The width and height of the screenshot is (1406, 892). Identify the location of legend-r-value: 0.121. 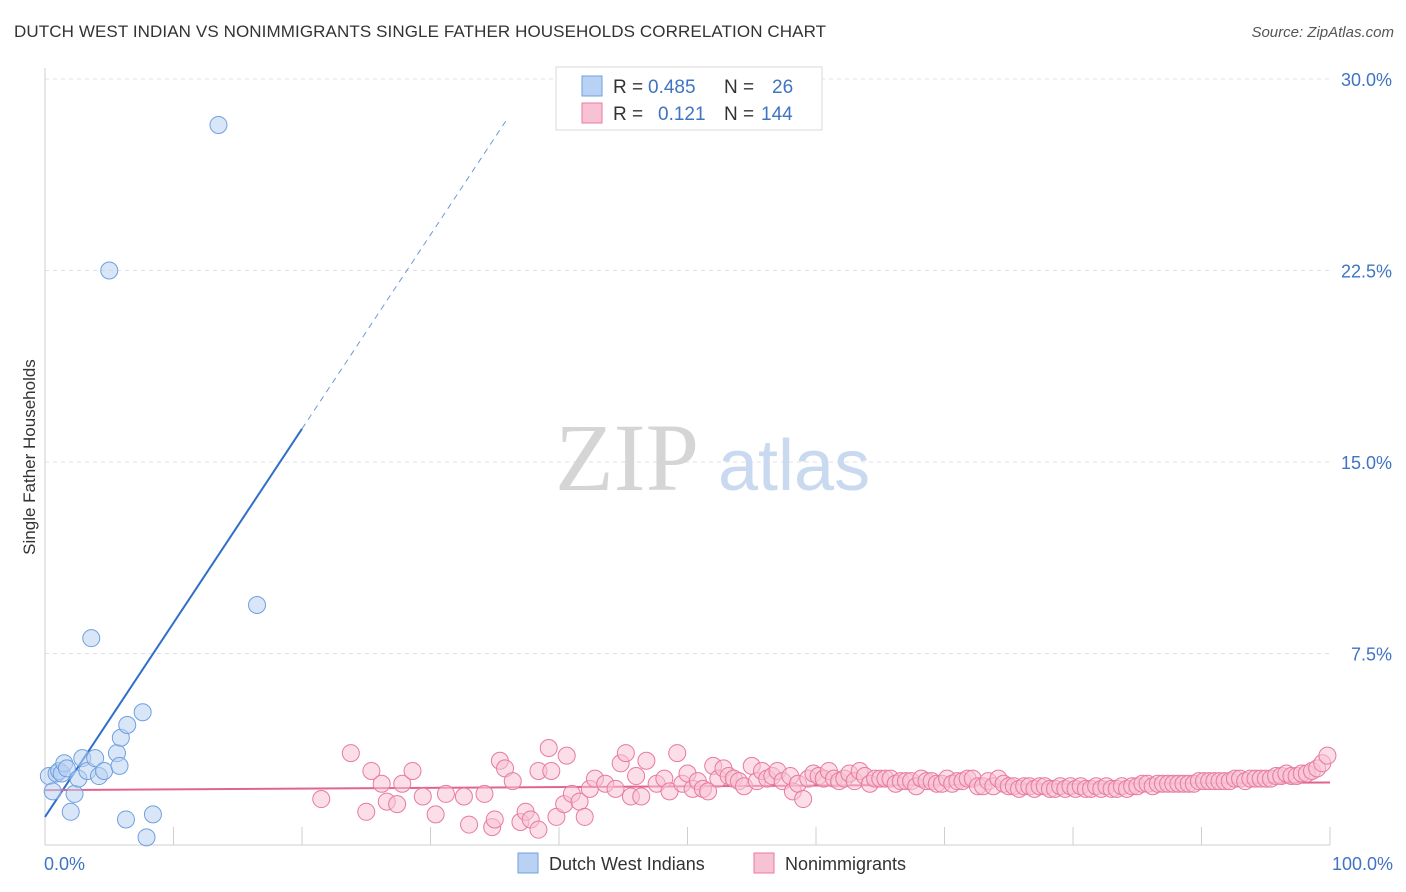
(682, 114).